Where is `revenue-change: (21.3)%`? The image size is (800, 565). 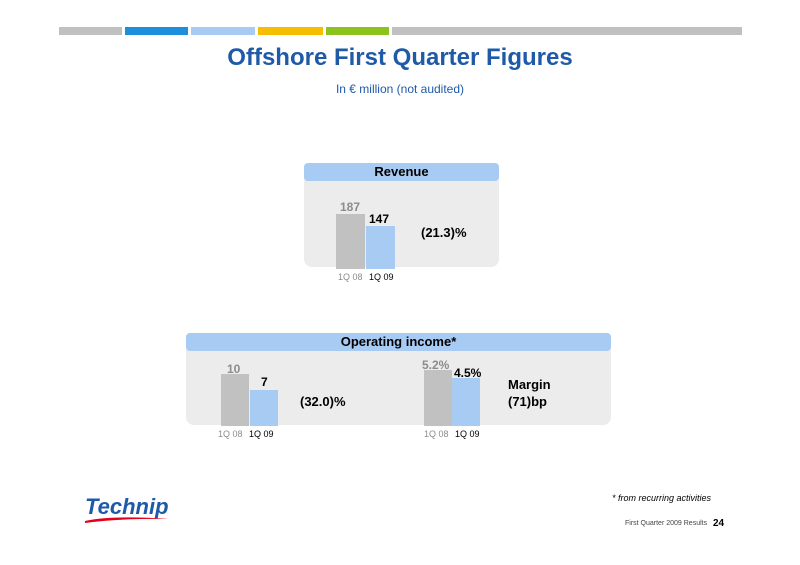
revenue-change: (21.3)% is located at coordinates (444, 232).